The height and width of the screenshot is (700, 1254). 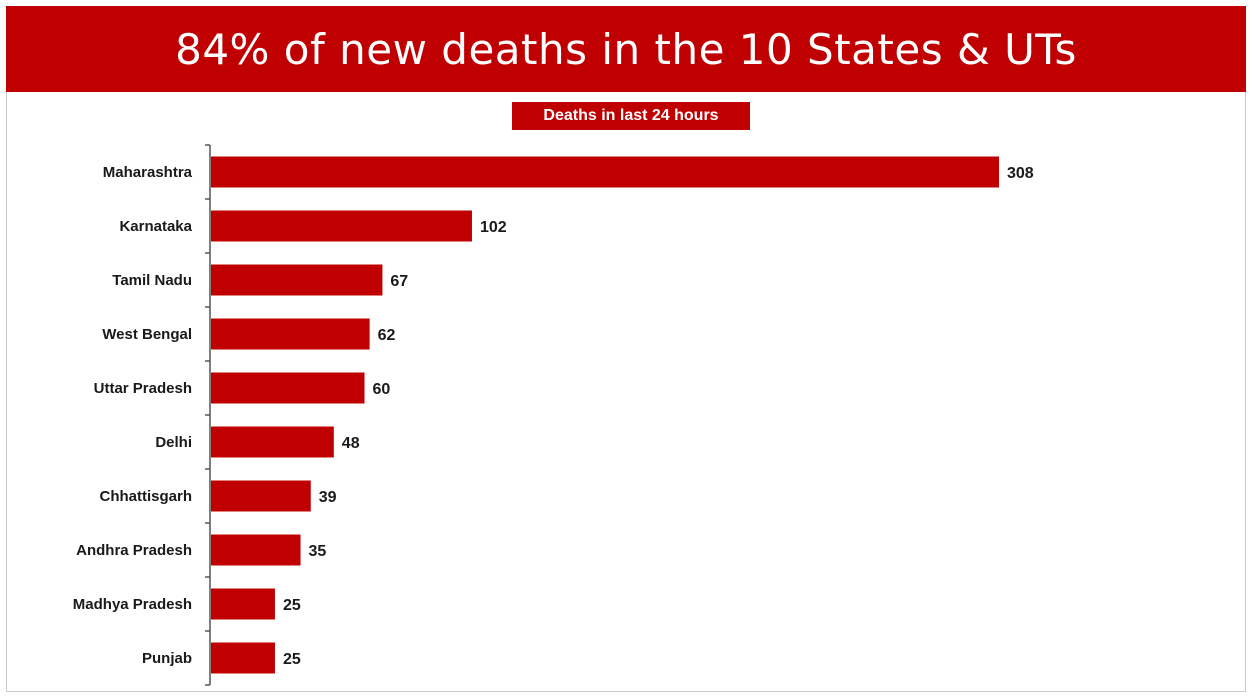 I want to click on bar-madhya-pradesh, so click(x=243, y=604).